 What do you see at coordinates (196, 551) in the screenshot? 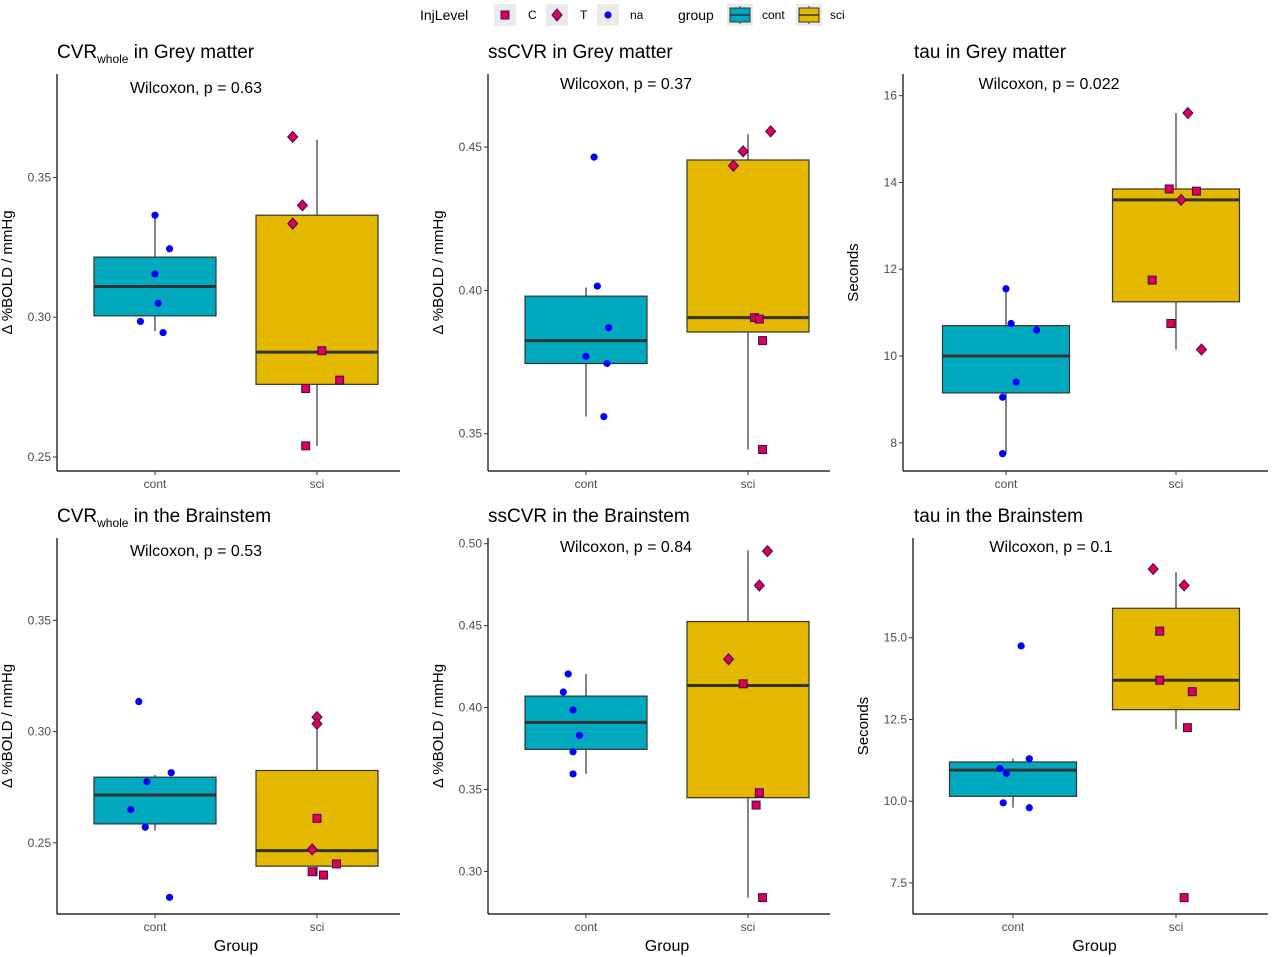
I see `wilcoxon-annotation: Wilcoxon, p = 0.53` at bounding box center [196, 551].